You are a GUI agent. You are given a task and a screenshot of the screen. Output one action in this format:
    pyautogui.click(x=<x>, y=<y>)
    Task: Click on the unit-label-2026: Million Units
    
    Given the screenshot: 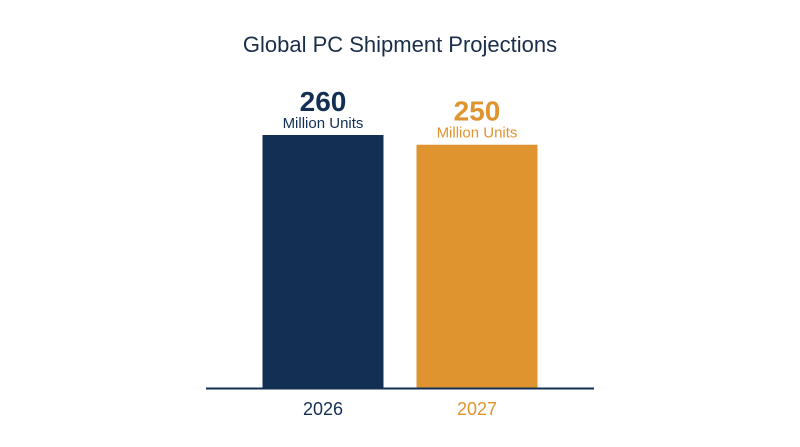 What is the action you would take?
    pyautogui.click(x=323, y=123)
    